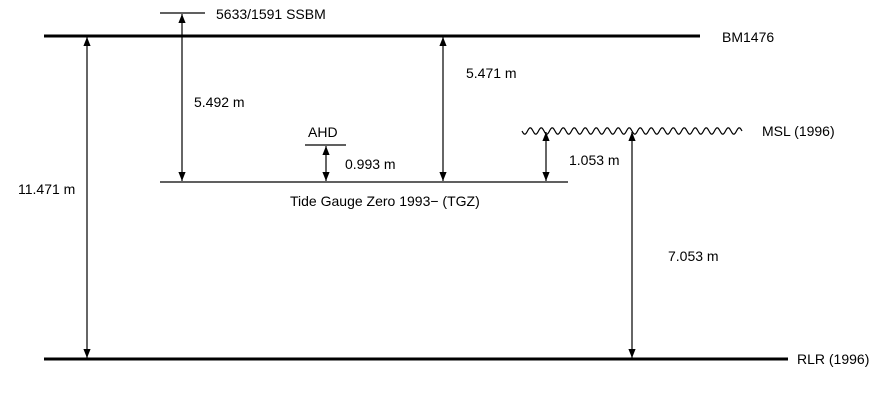  Describe the element at coordinates (271, 14) in the screenshot. I see `ssbm-label: 5633/1591 SSBM` at that location.